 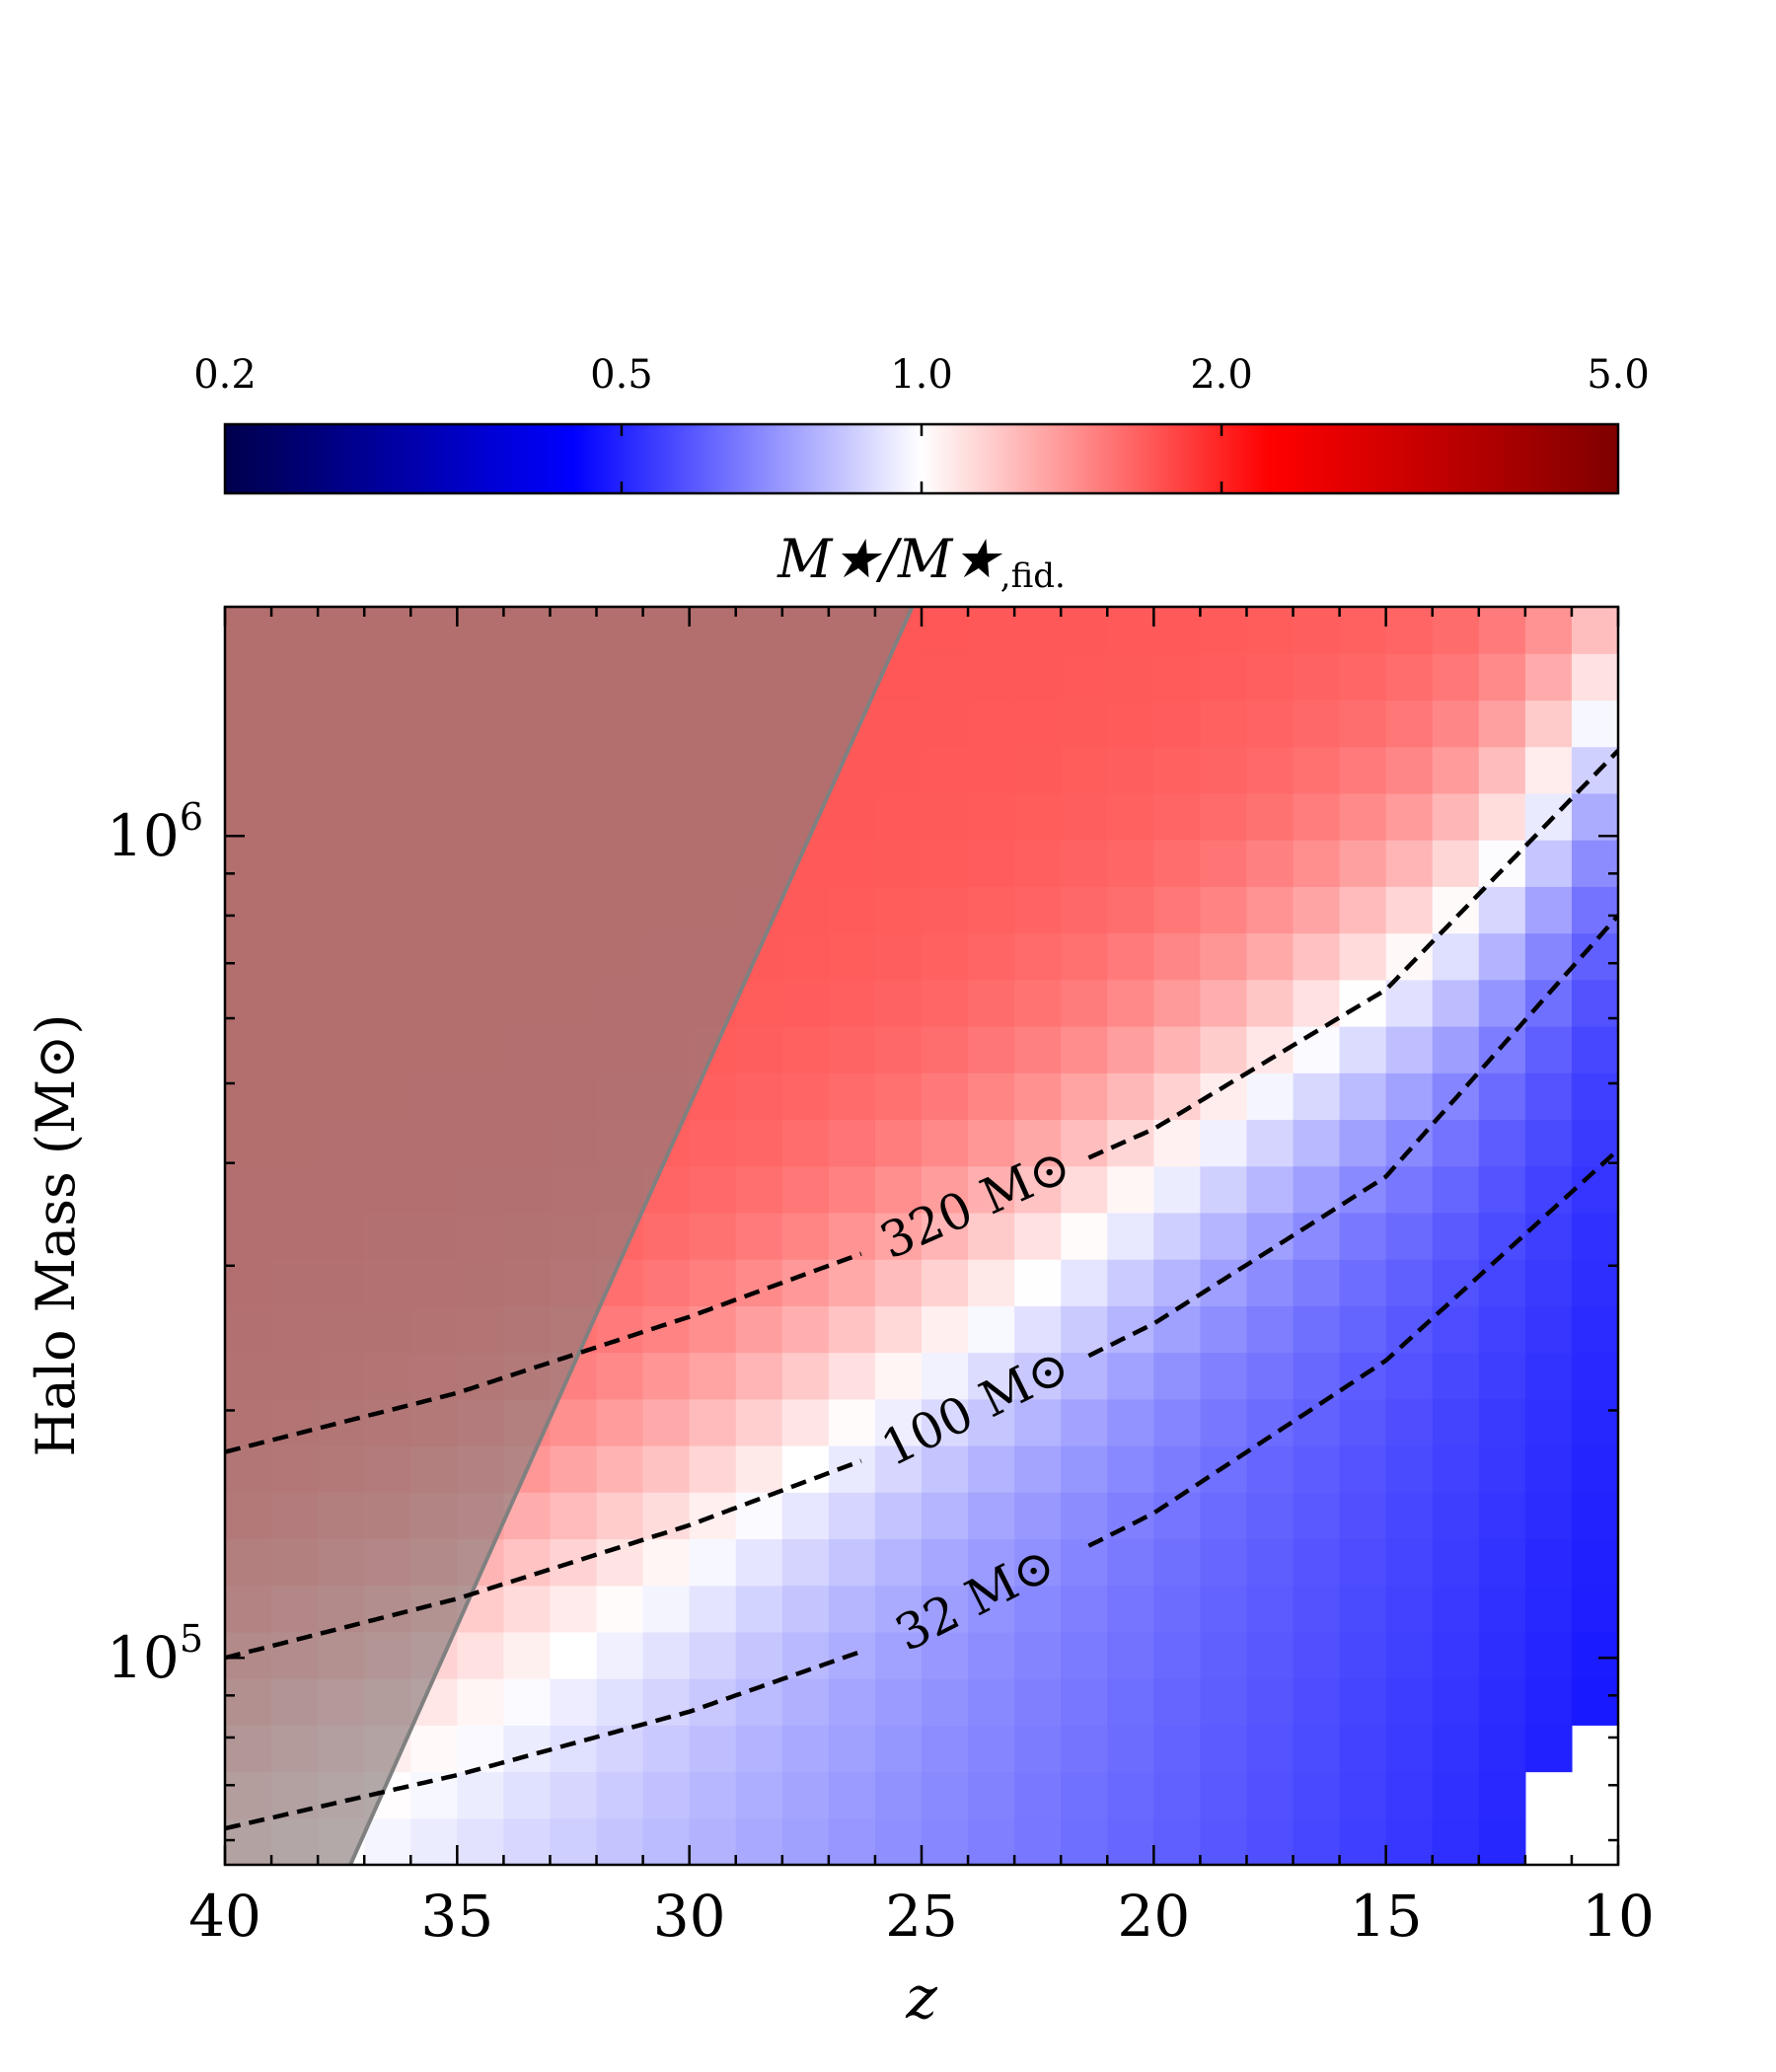 I want to click on colorbar-tick-label: 1.0, so click(x=922, y=375).